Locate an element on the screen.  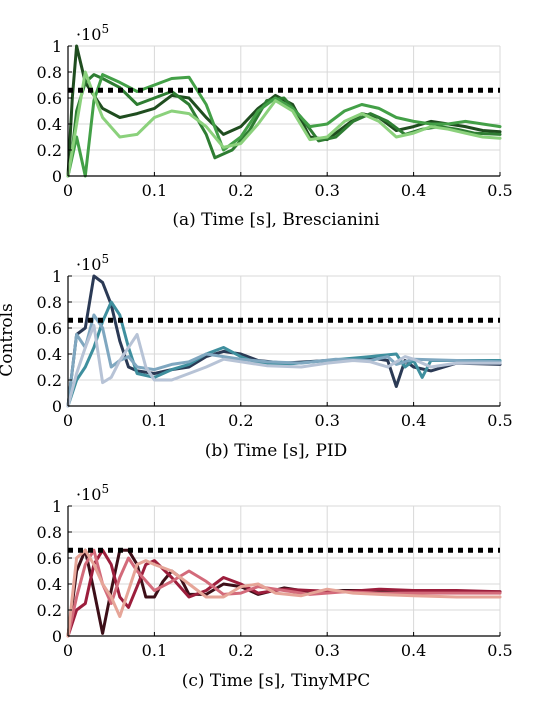
brescianini-y-scale-exponent: 5 is located at coordinates (105, 29).